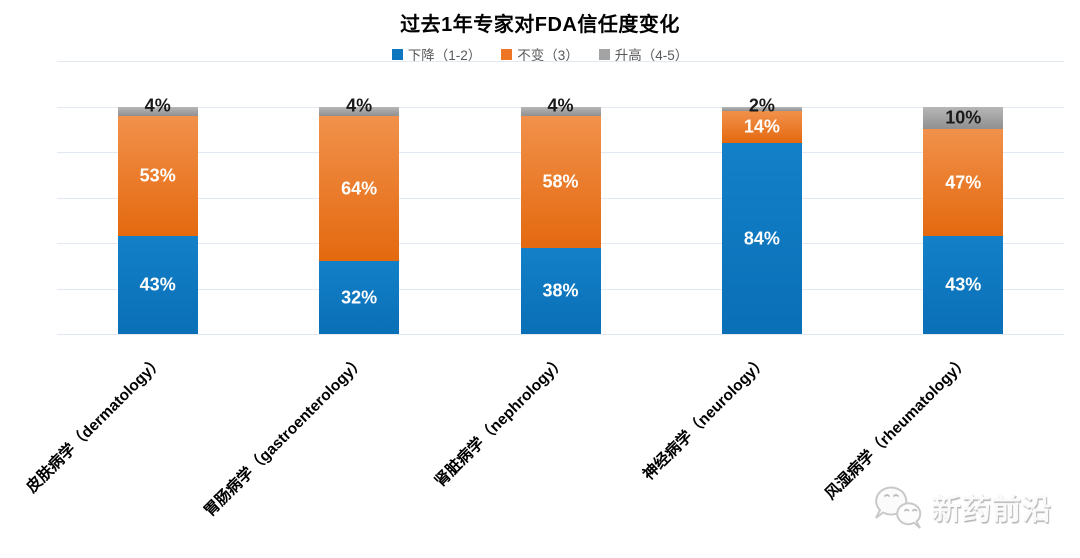  What do you see at coordinates (898, 507) in the screenshot?
I see `wechat-bubbles-icon` at bounding box center [898, 507].